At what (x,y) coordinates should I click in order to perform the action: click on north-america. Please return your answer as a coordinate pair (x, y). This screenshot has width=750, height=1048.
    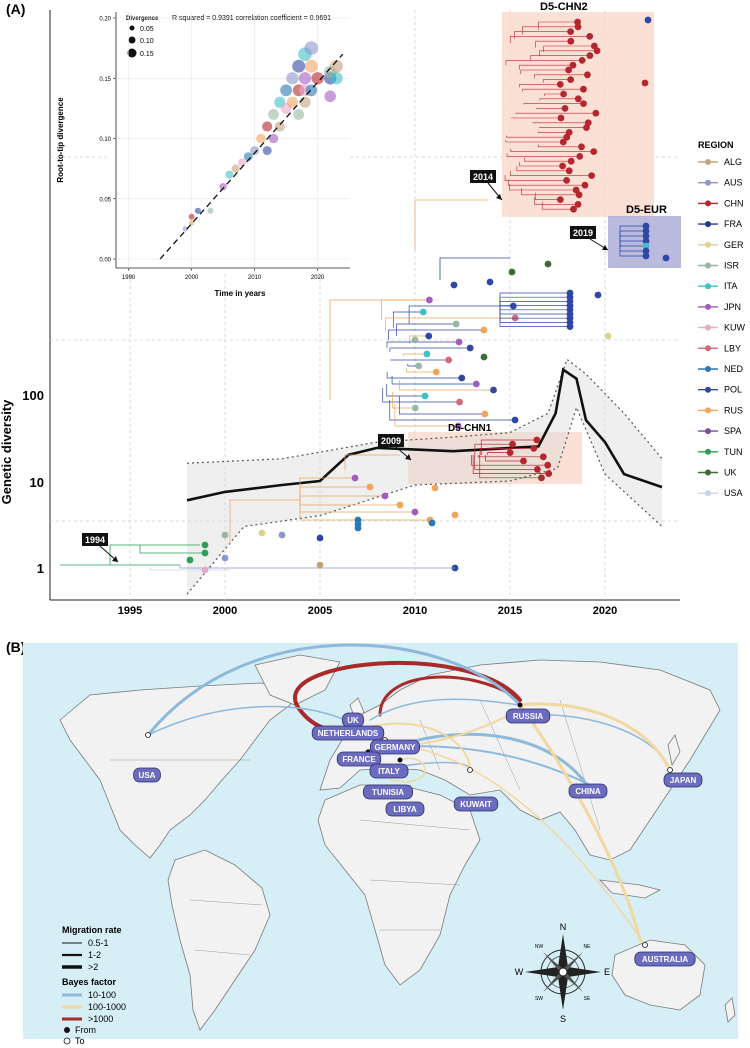
    Looking at the image, I should click on (180, 770).